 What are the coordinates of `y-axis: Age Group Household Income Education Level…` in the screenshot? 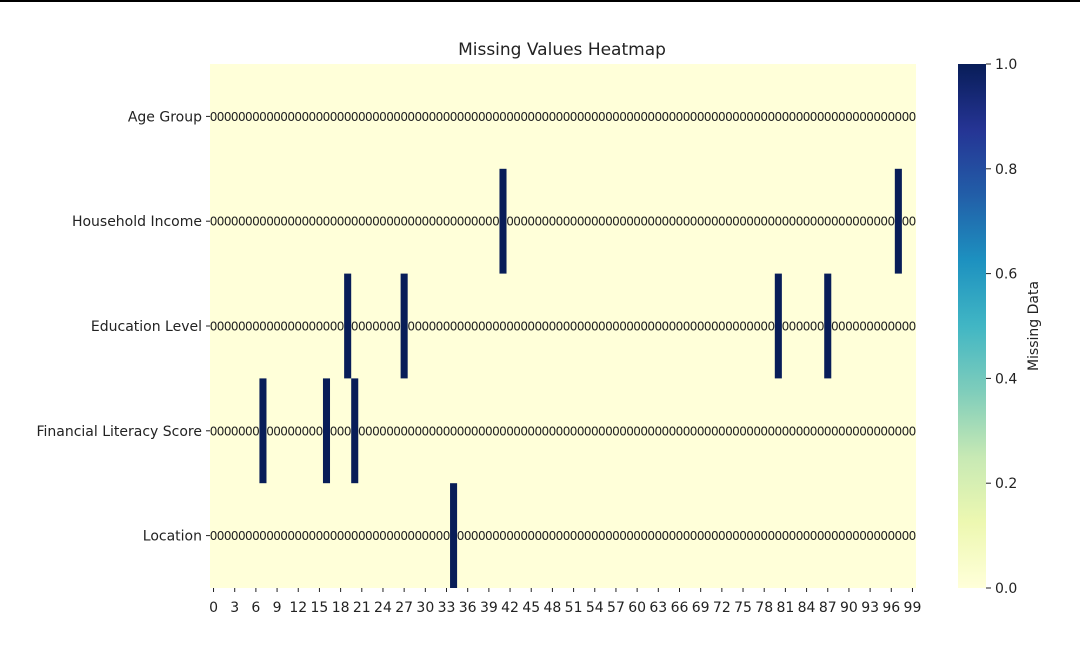 It's located at (123, 327).